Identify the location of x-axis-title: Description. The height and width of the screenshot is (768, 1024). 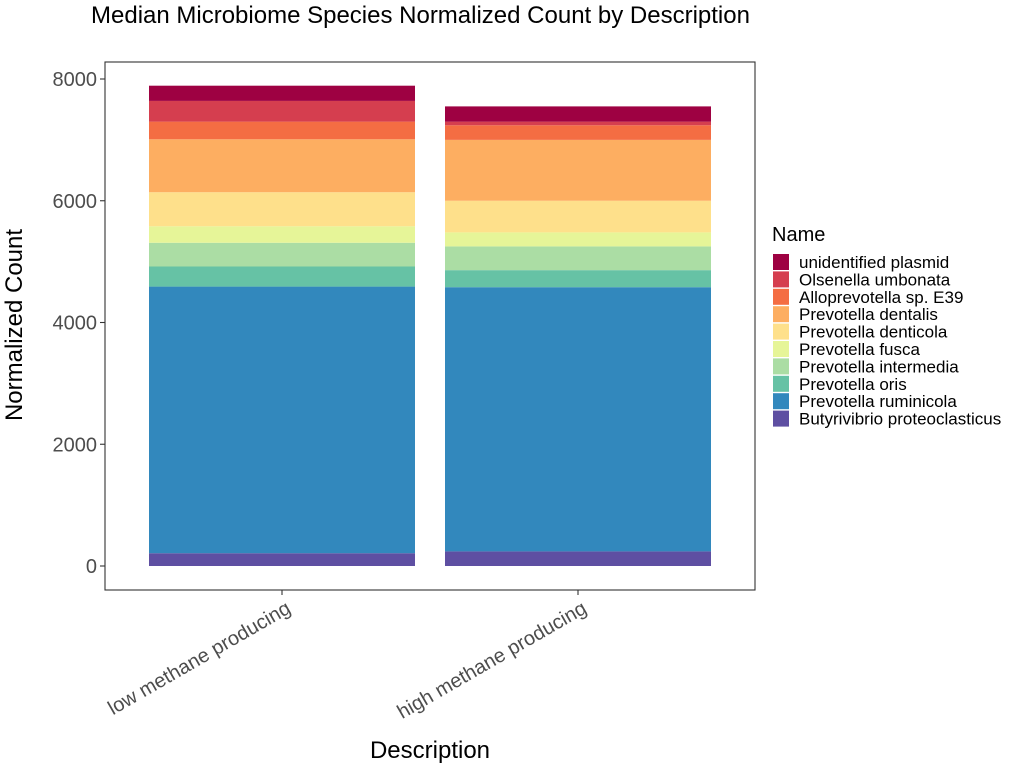
(430, 750).